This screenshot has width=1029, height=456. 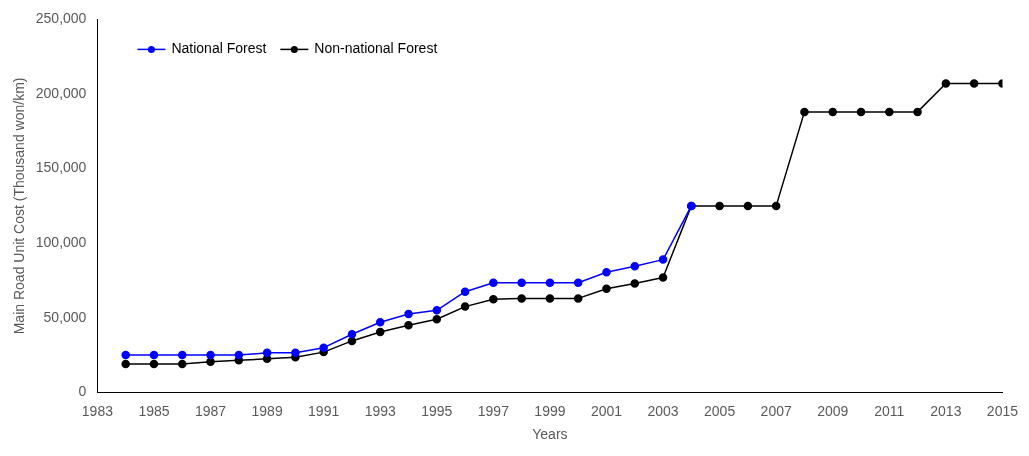 What do you see at coordinates (376, 48) in the screenshot?
I see `legend-label: Non-national Forest` at bounding box center [376, 48].